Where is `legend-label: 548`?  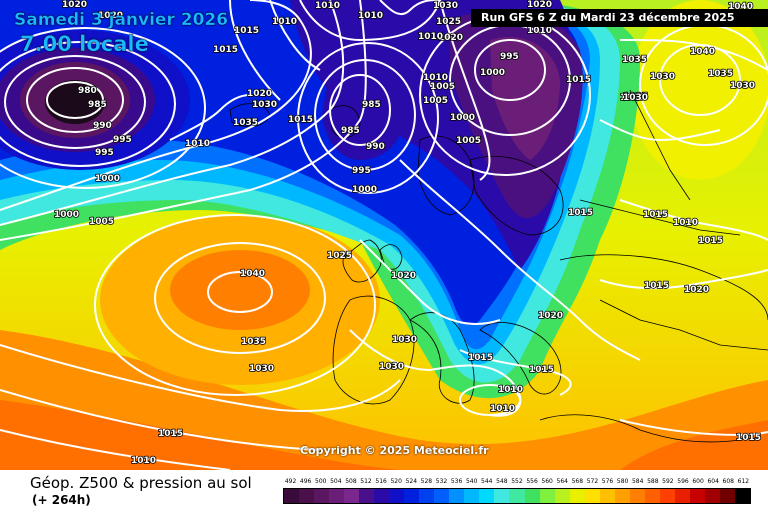
legend-label: 548 is located at coordinates (502, 481).